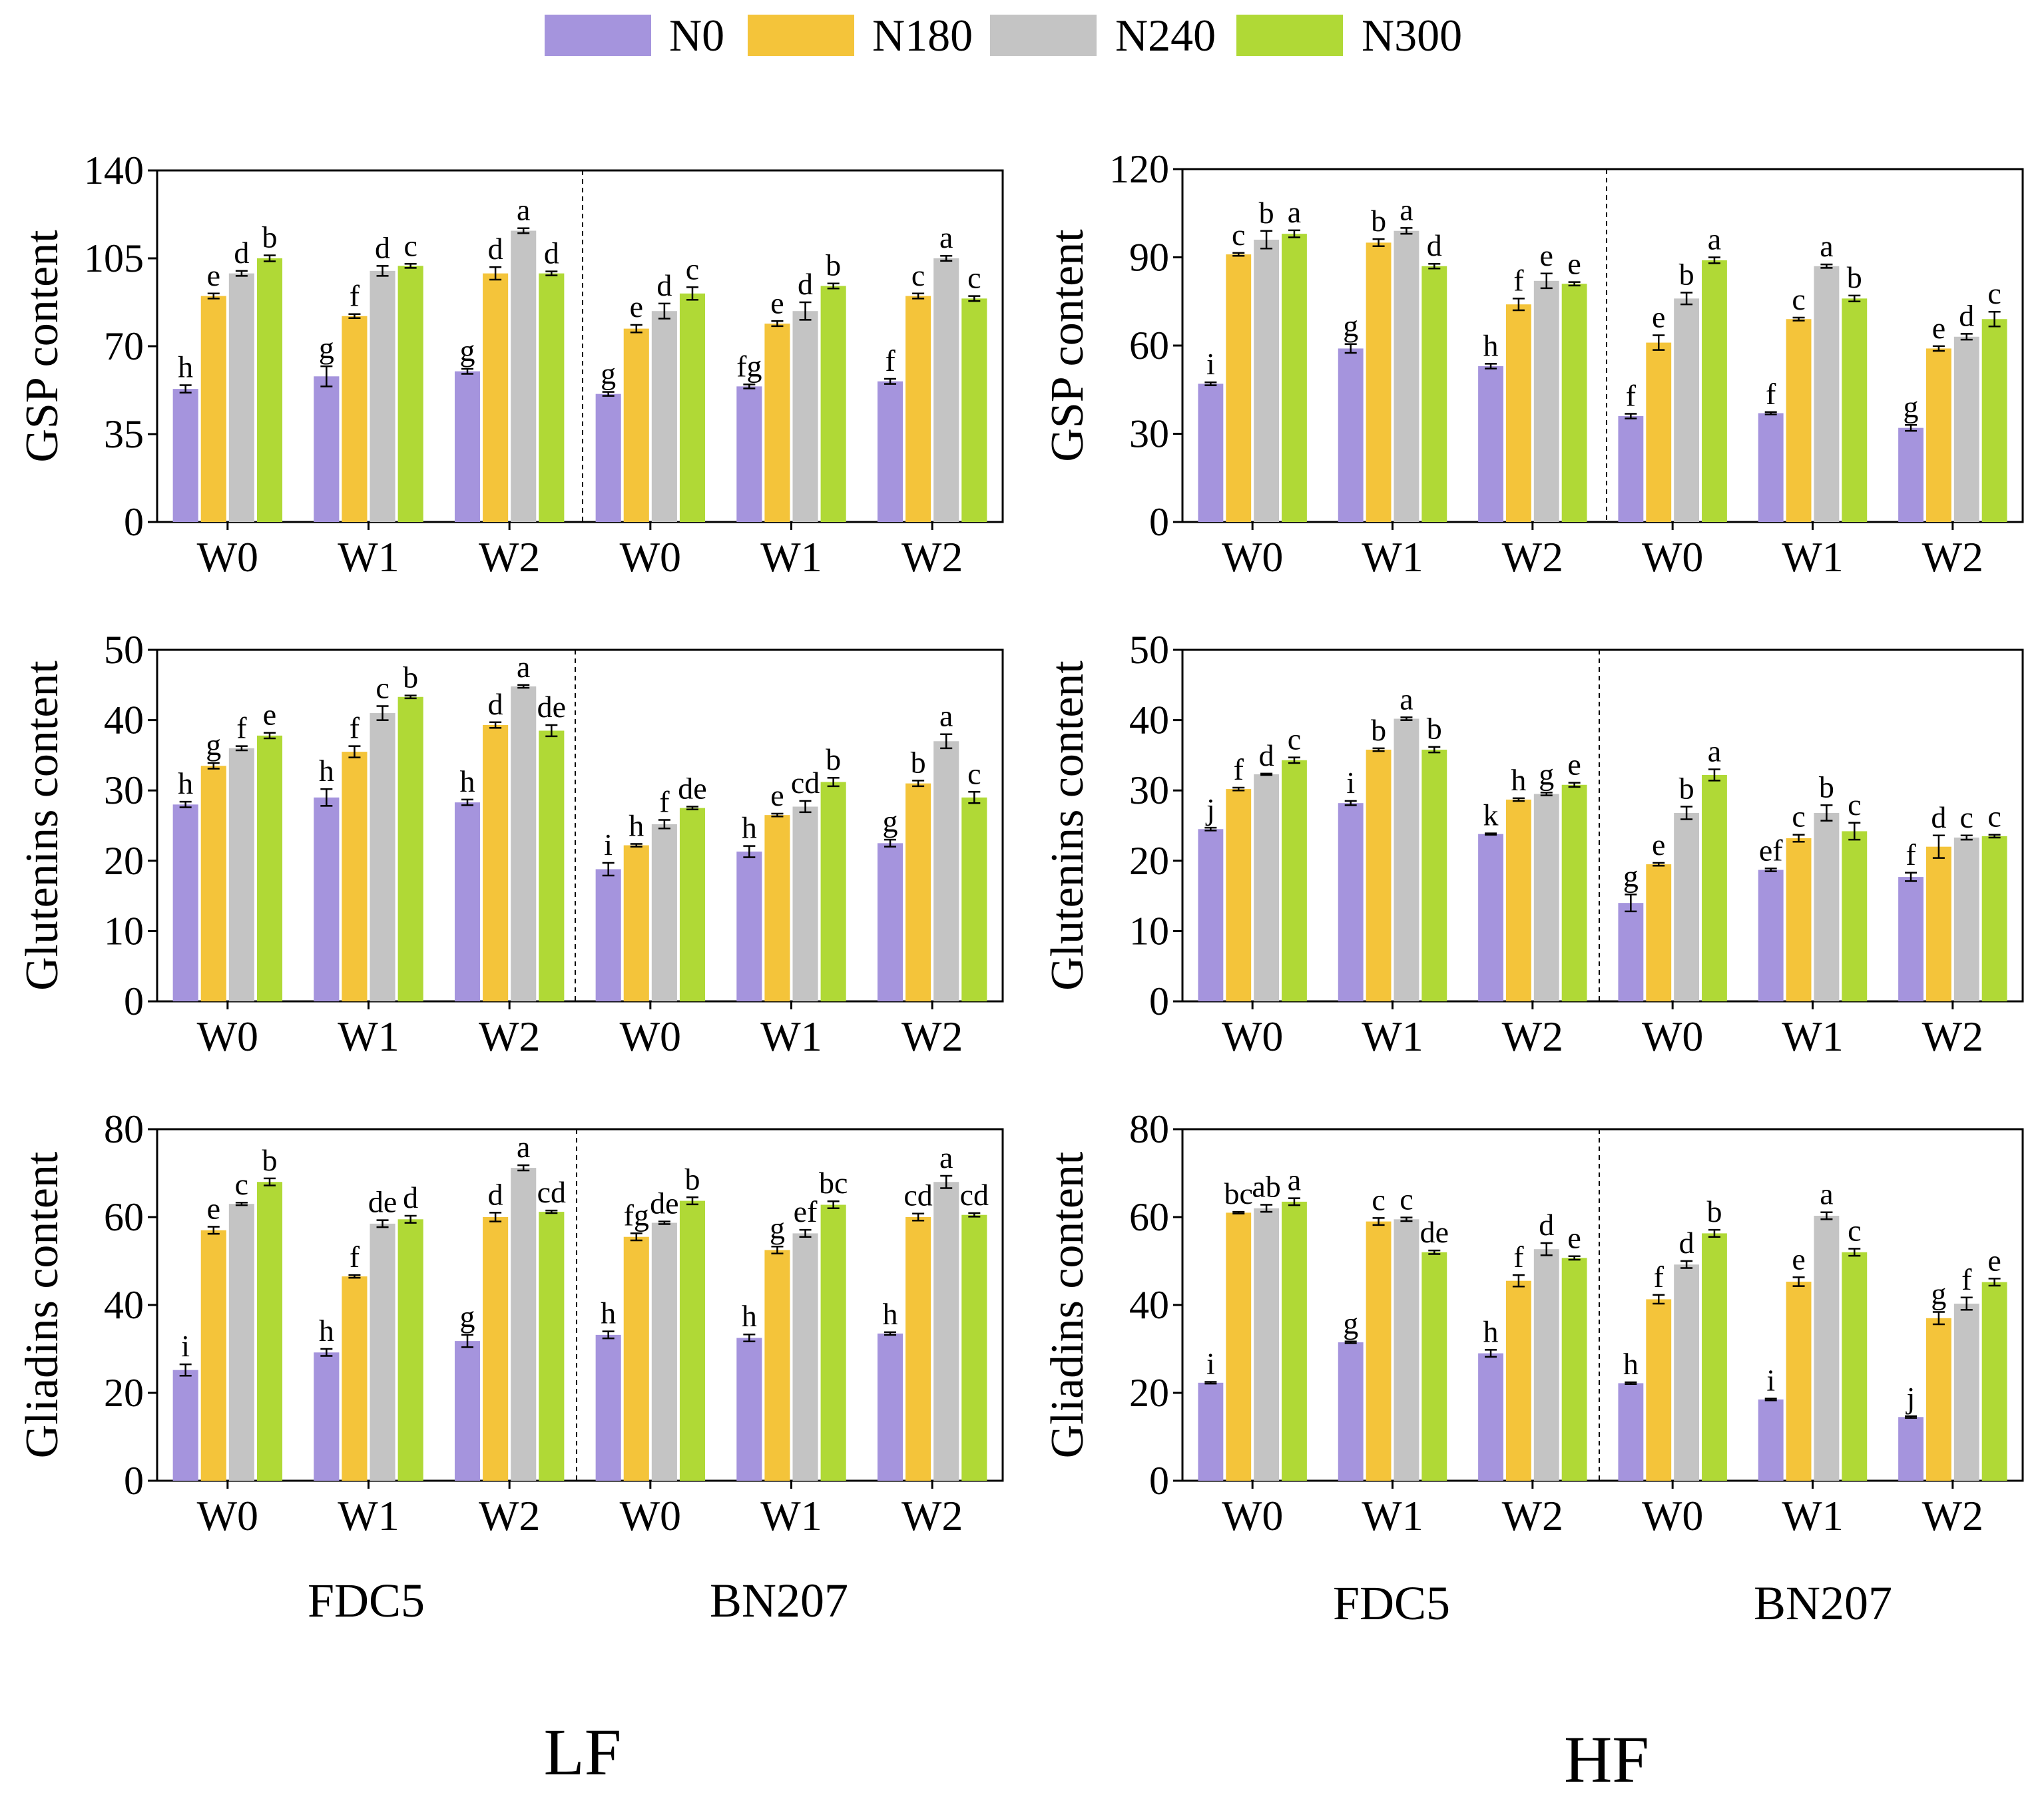 The image size is (2044, 1799). I want to click on cultivar-label-hf-bn207: BN207, so click(1823, 1603).